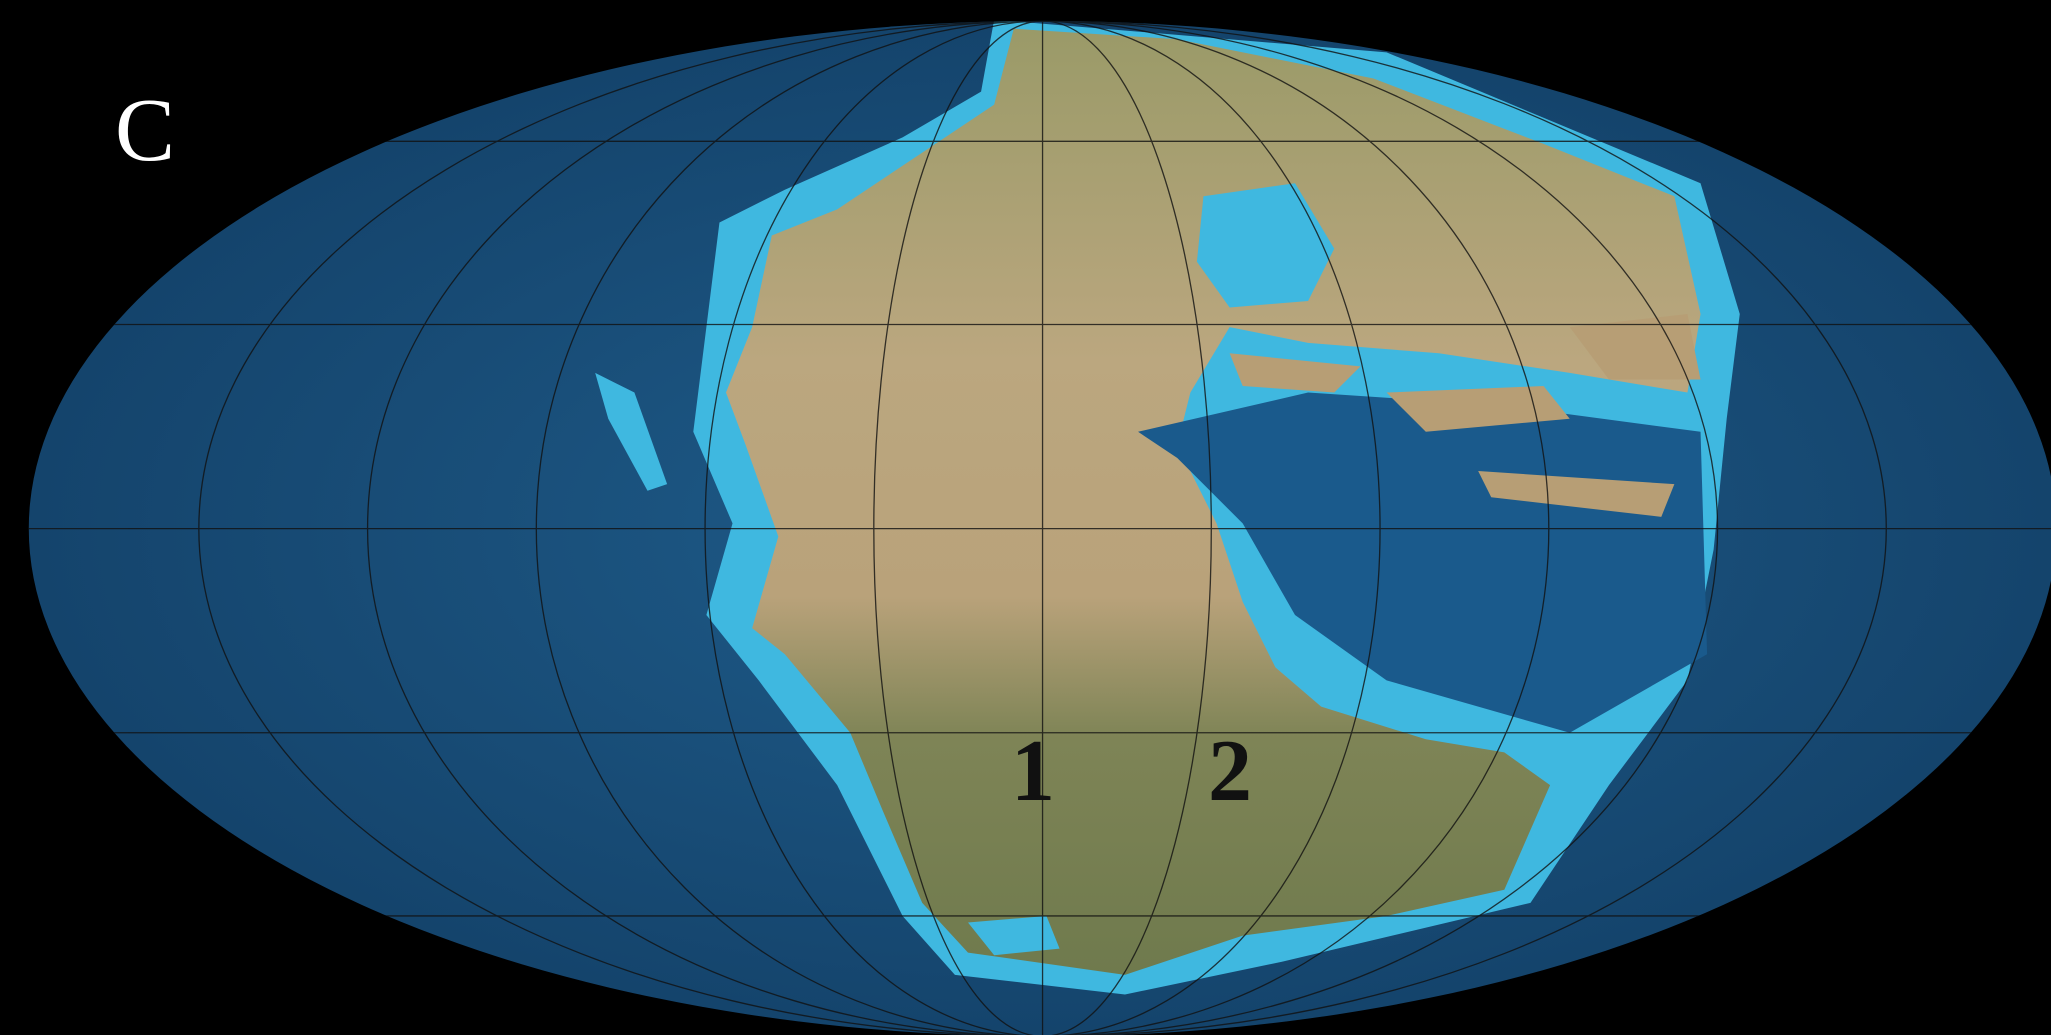 The height and width of the screenshot is (1035, 2051). Describe the element at coordinates (1013, 935) in the screenshot. I see `bay` at that location.